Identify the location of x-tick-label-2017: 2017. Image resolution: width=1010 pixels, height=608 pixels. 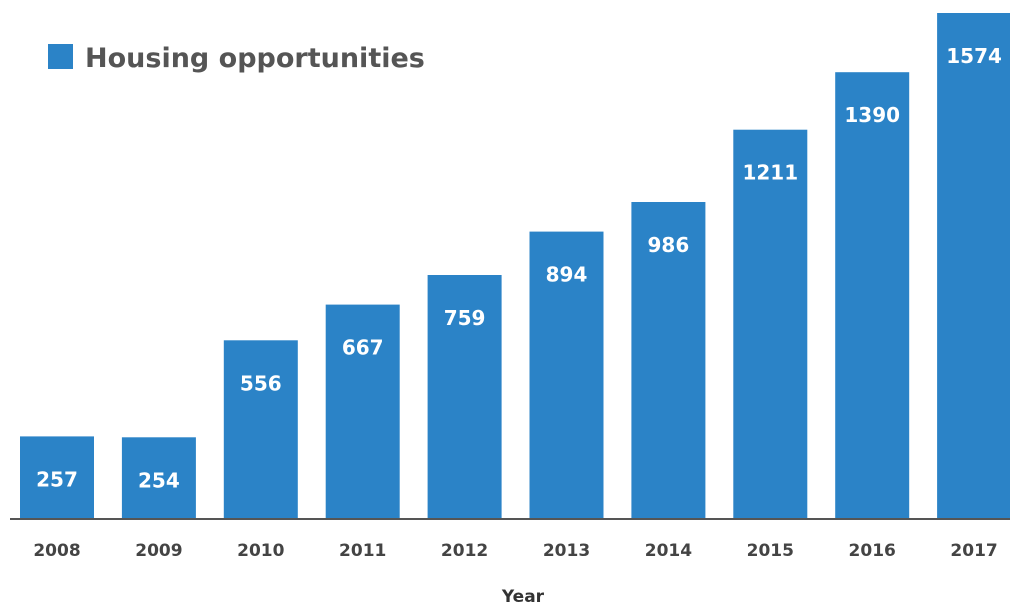
(973, 551).